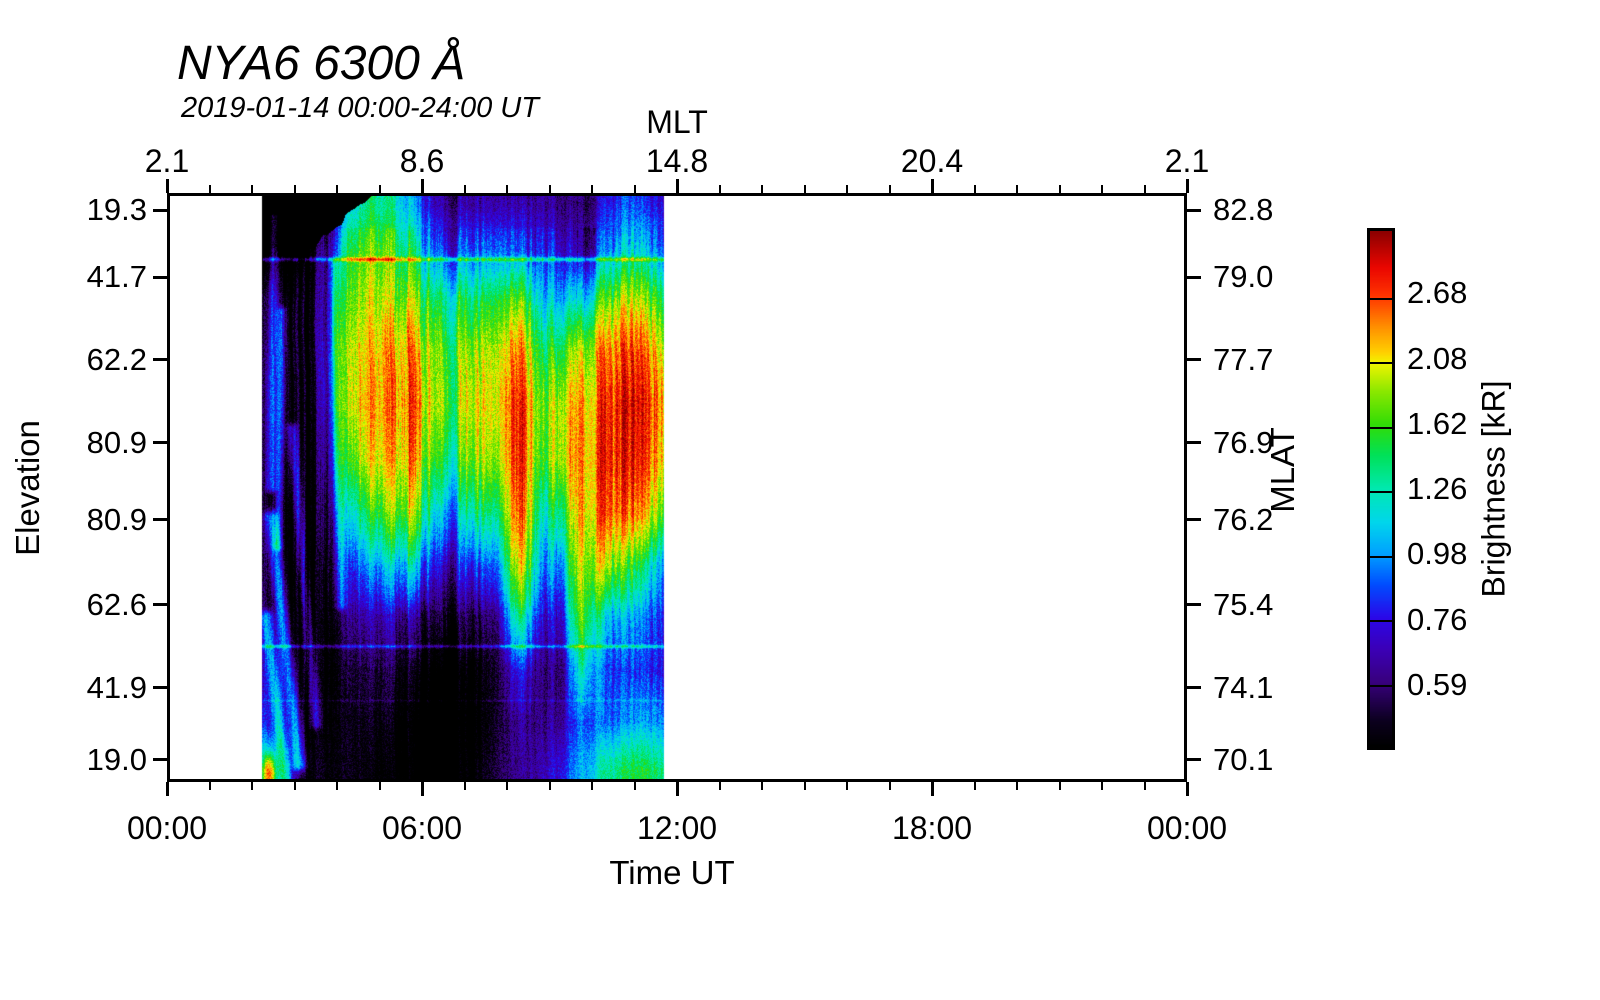  Describe the element at coordinates (167, 161) in the screenshot. I see `mlt-tick-label: 2.1` at that location.